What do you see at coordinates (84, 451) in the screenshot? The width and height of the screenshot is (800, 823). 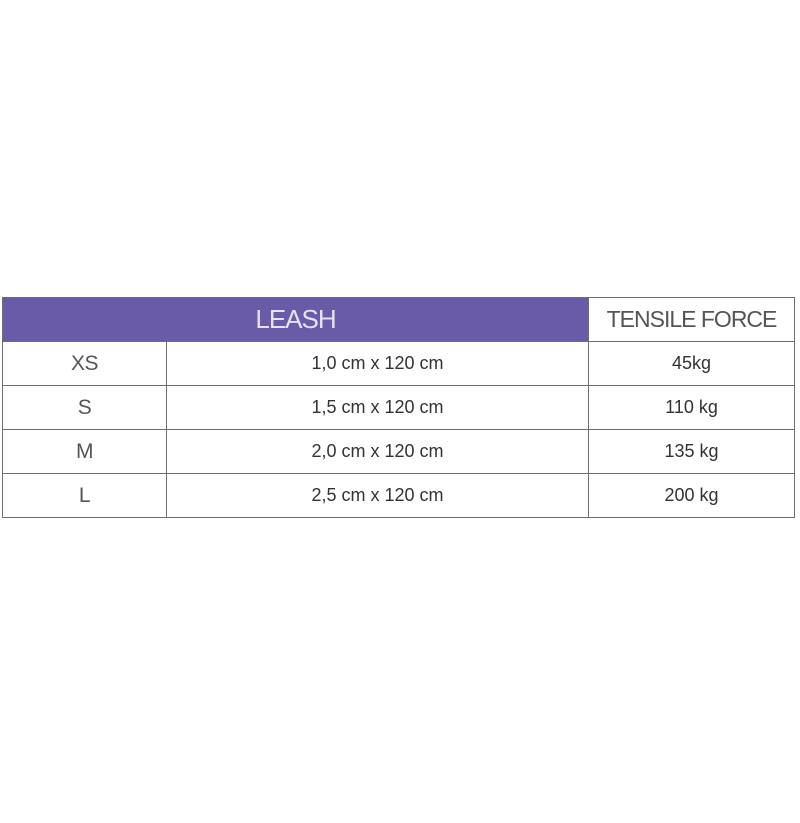 I see `size-cell: M` at bounding box center [84, 451].